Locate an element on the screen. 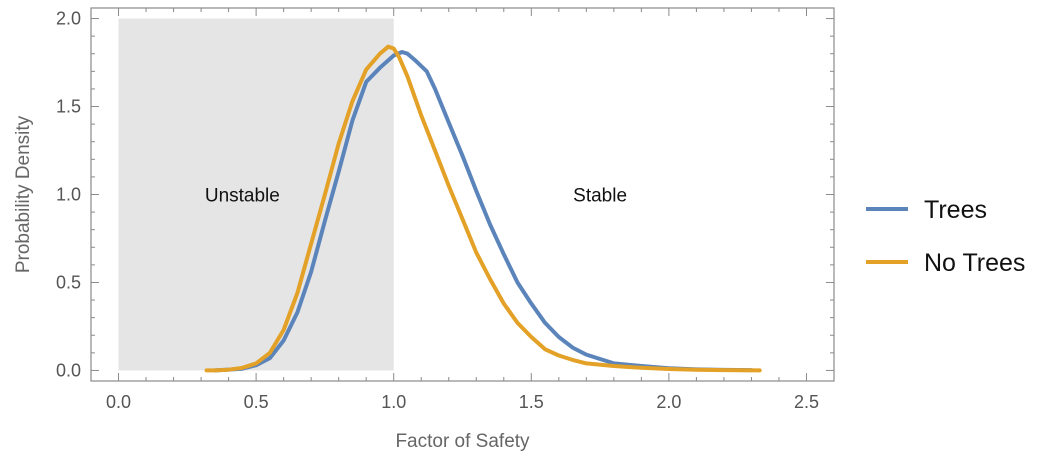  y-axis-title: Probability Density is located at coordinates (23, 194).